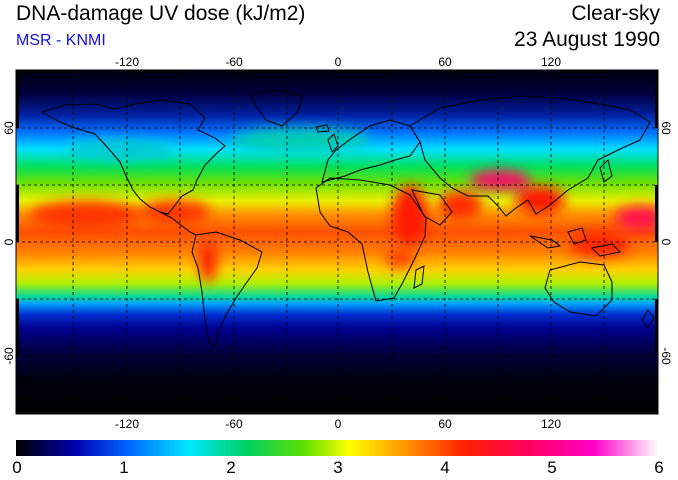 Image resolution: width=678 pixels, height=480 pixels. What do you see at coordinates (666, 242) in the screenshot?
I see `lat-label-right: 0` at bounding box center [666, 242].